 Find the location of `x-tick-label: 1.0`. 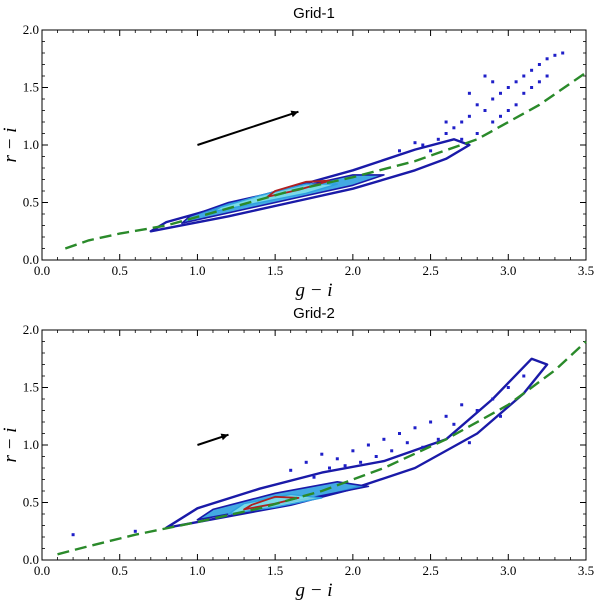

x-tick-label: 1.0 is located at coordinates (197, 270).